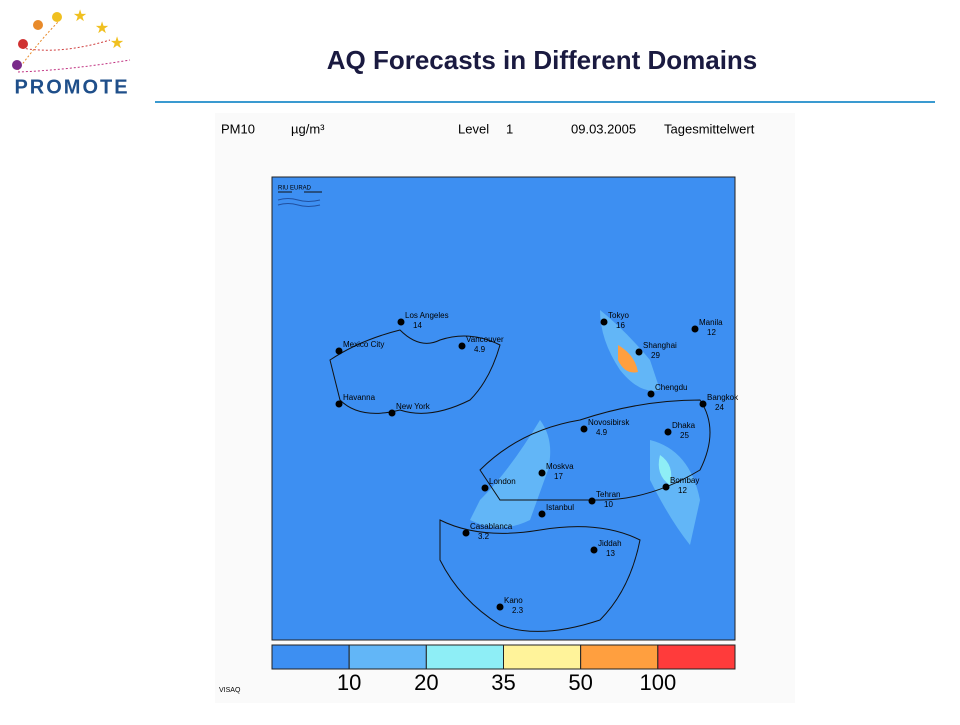  Describe the element at coordinates (502, 481) in the screenshot. I see `city-name: London` at that location.